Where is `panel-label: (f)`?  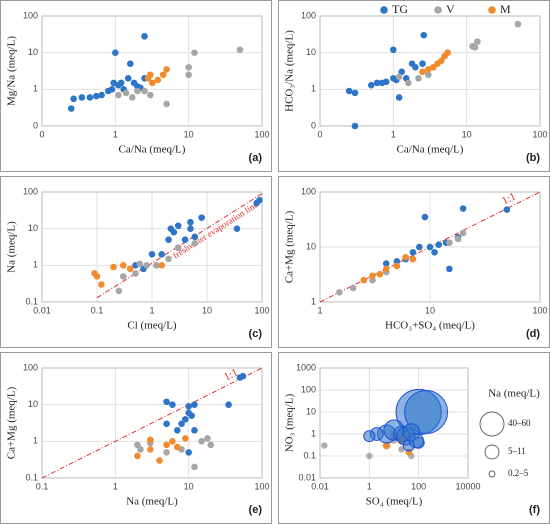
panel-label: (f) is located at coordinates (534, 510).